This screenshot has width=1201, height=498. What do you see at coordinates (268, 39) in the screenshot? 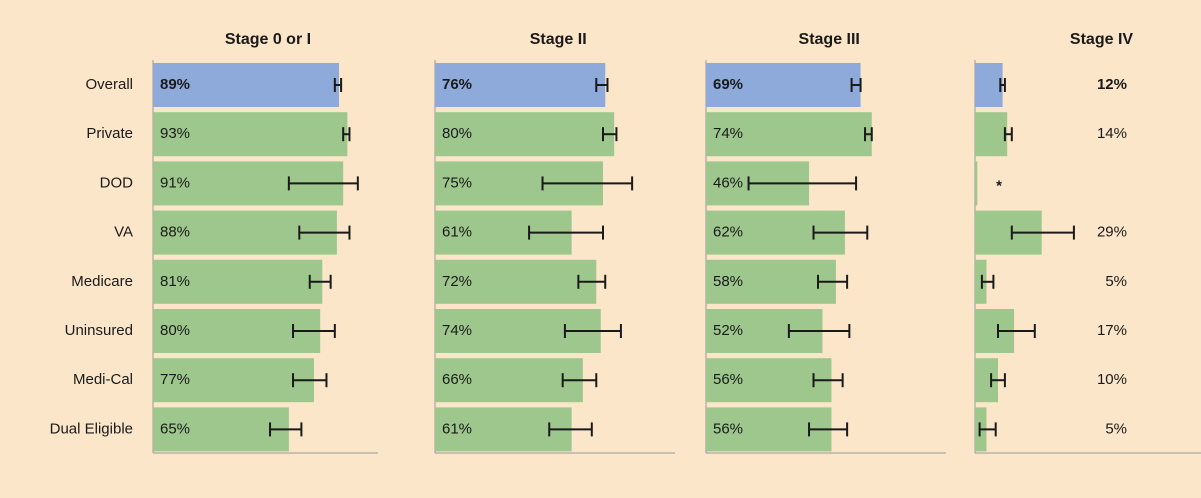
I see `panel-title: Stage 0 or I` at bounding box center [268, 39].